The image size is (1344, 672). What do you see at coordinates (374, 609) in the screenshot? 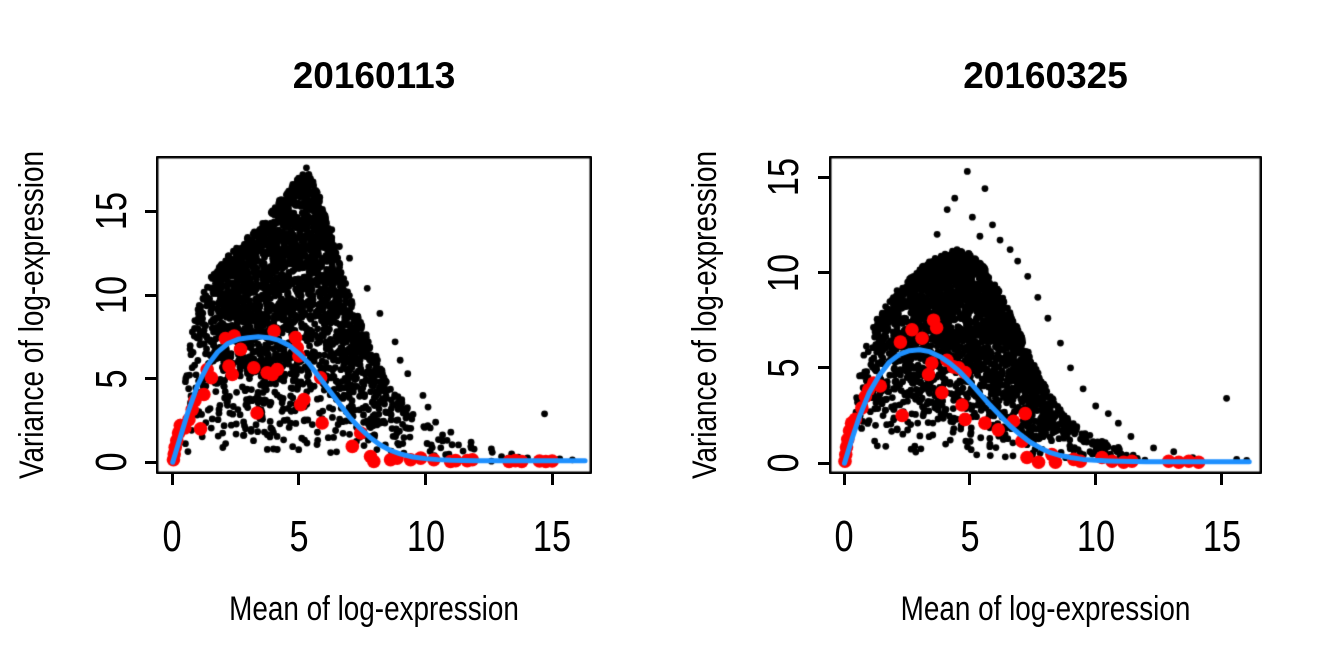
I see `panel-1-x-axis-label: Mean of log-expression` at bounding box center [374, 609].